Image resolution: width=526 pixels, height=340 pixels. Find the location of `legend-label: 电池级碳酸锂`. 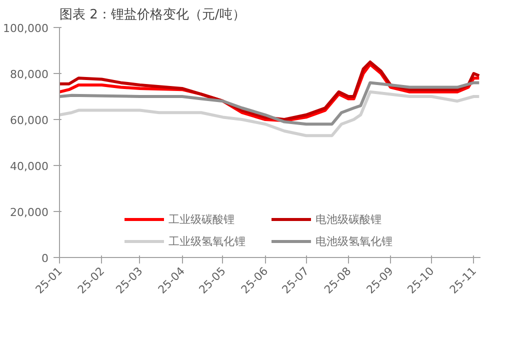

legend-label: 电池级碳酸锂 is located at coordinates (349, 219).